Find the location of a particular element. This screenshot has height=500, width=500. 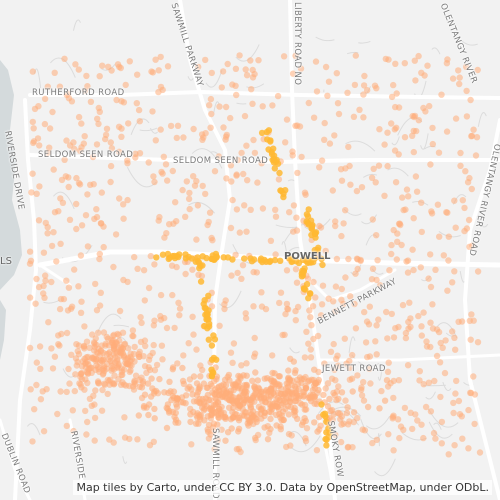

place-label-partial: LS is located at coordinates (6, 261).